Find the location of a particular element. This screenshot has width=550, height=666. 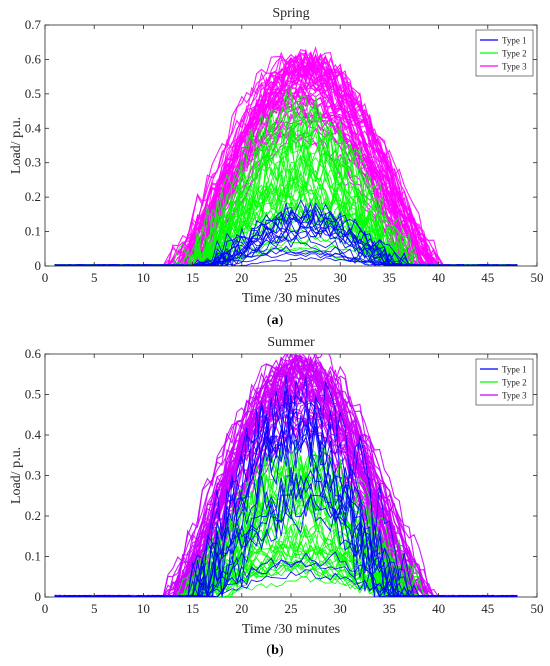

y-tick-label: 0.7 is located at coordinates (33, 24).